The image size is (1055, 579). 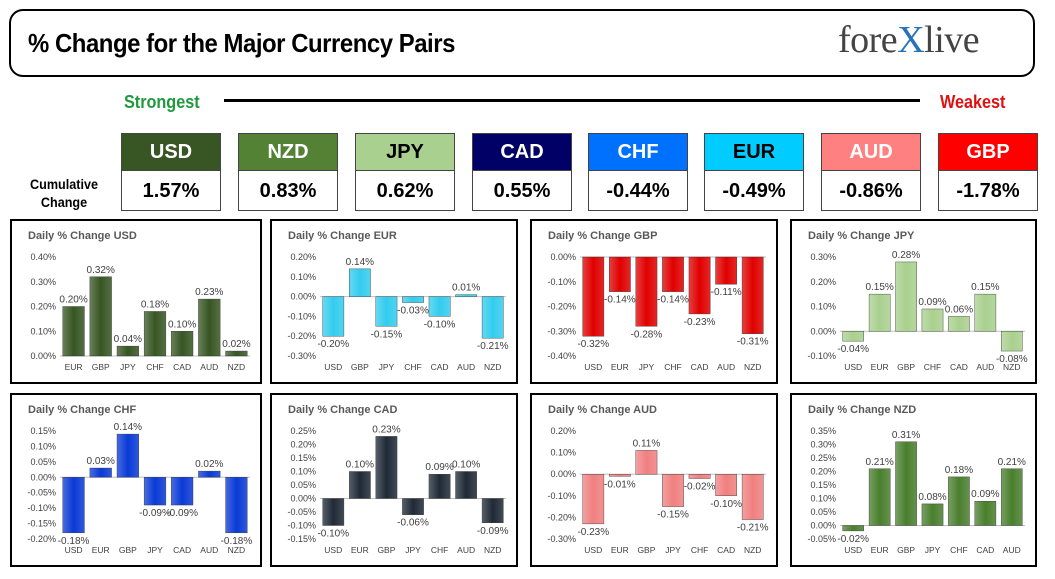 I want to click on cumulative-label-line2: Change, so click(x=64, y=202).